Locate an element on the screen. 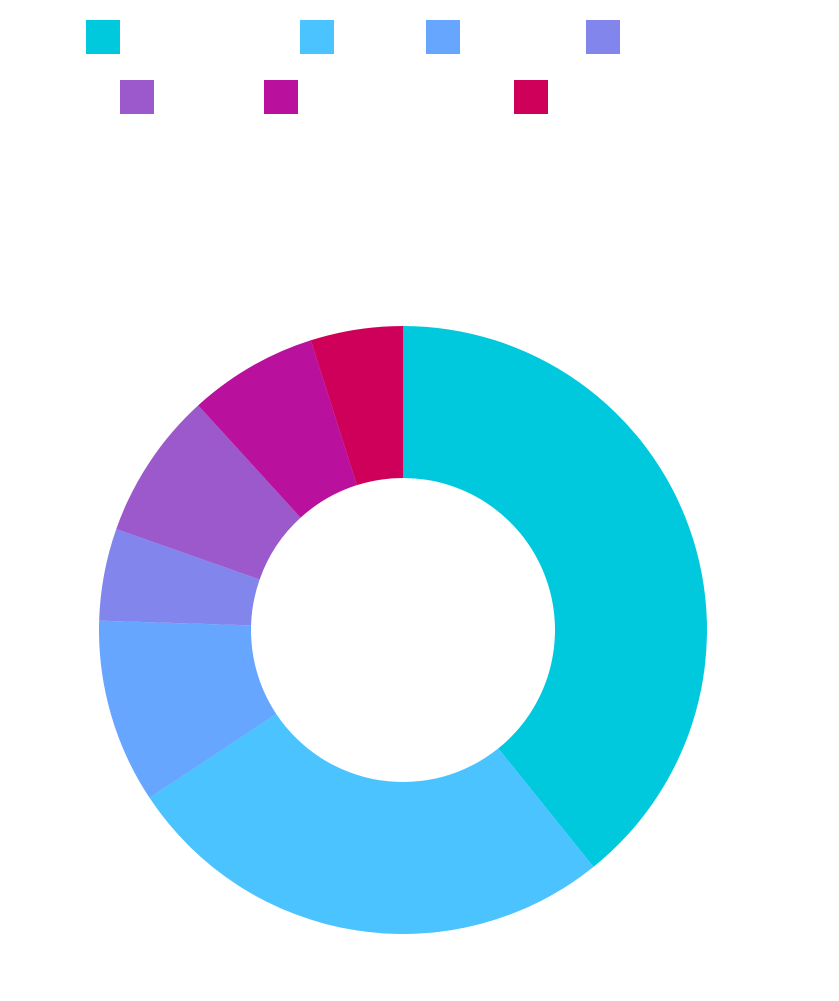  chart-legend is located at coordinates (353, 67).